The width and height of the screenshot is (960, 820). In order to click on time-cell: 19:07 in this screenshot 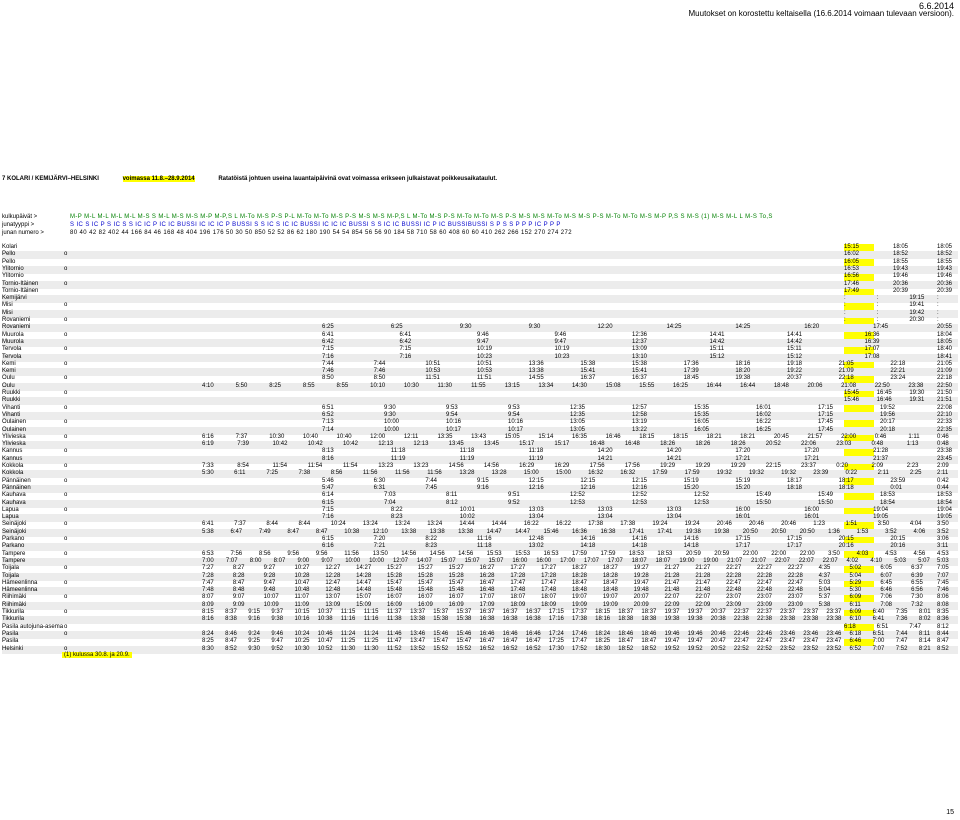, I will do `click(610, 597)`.